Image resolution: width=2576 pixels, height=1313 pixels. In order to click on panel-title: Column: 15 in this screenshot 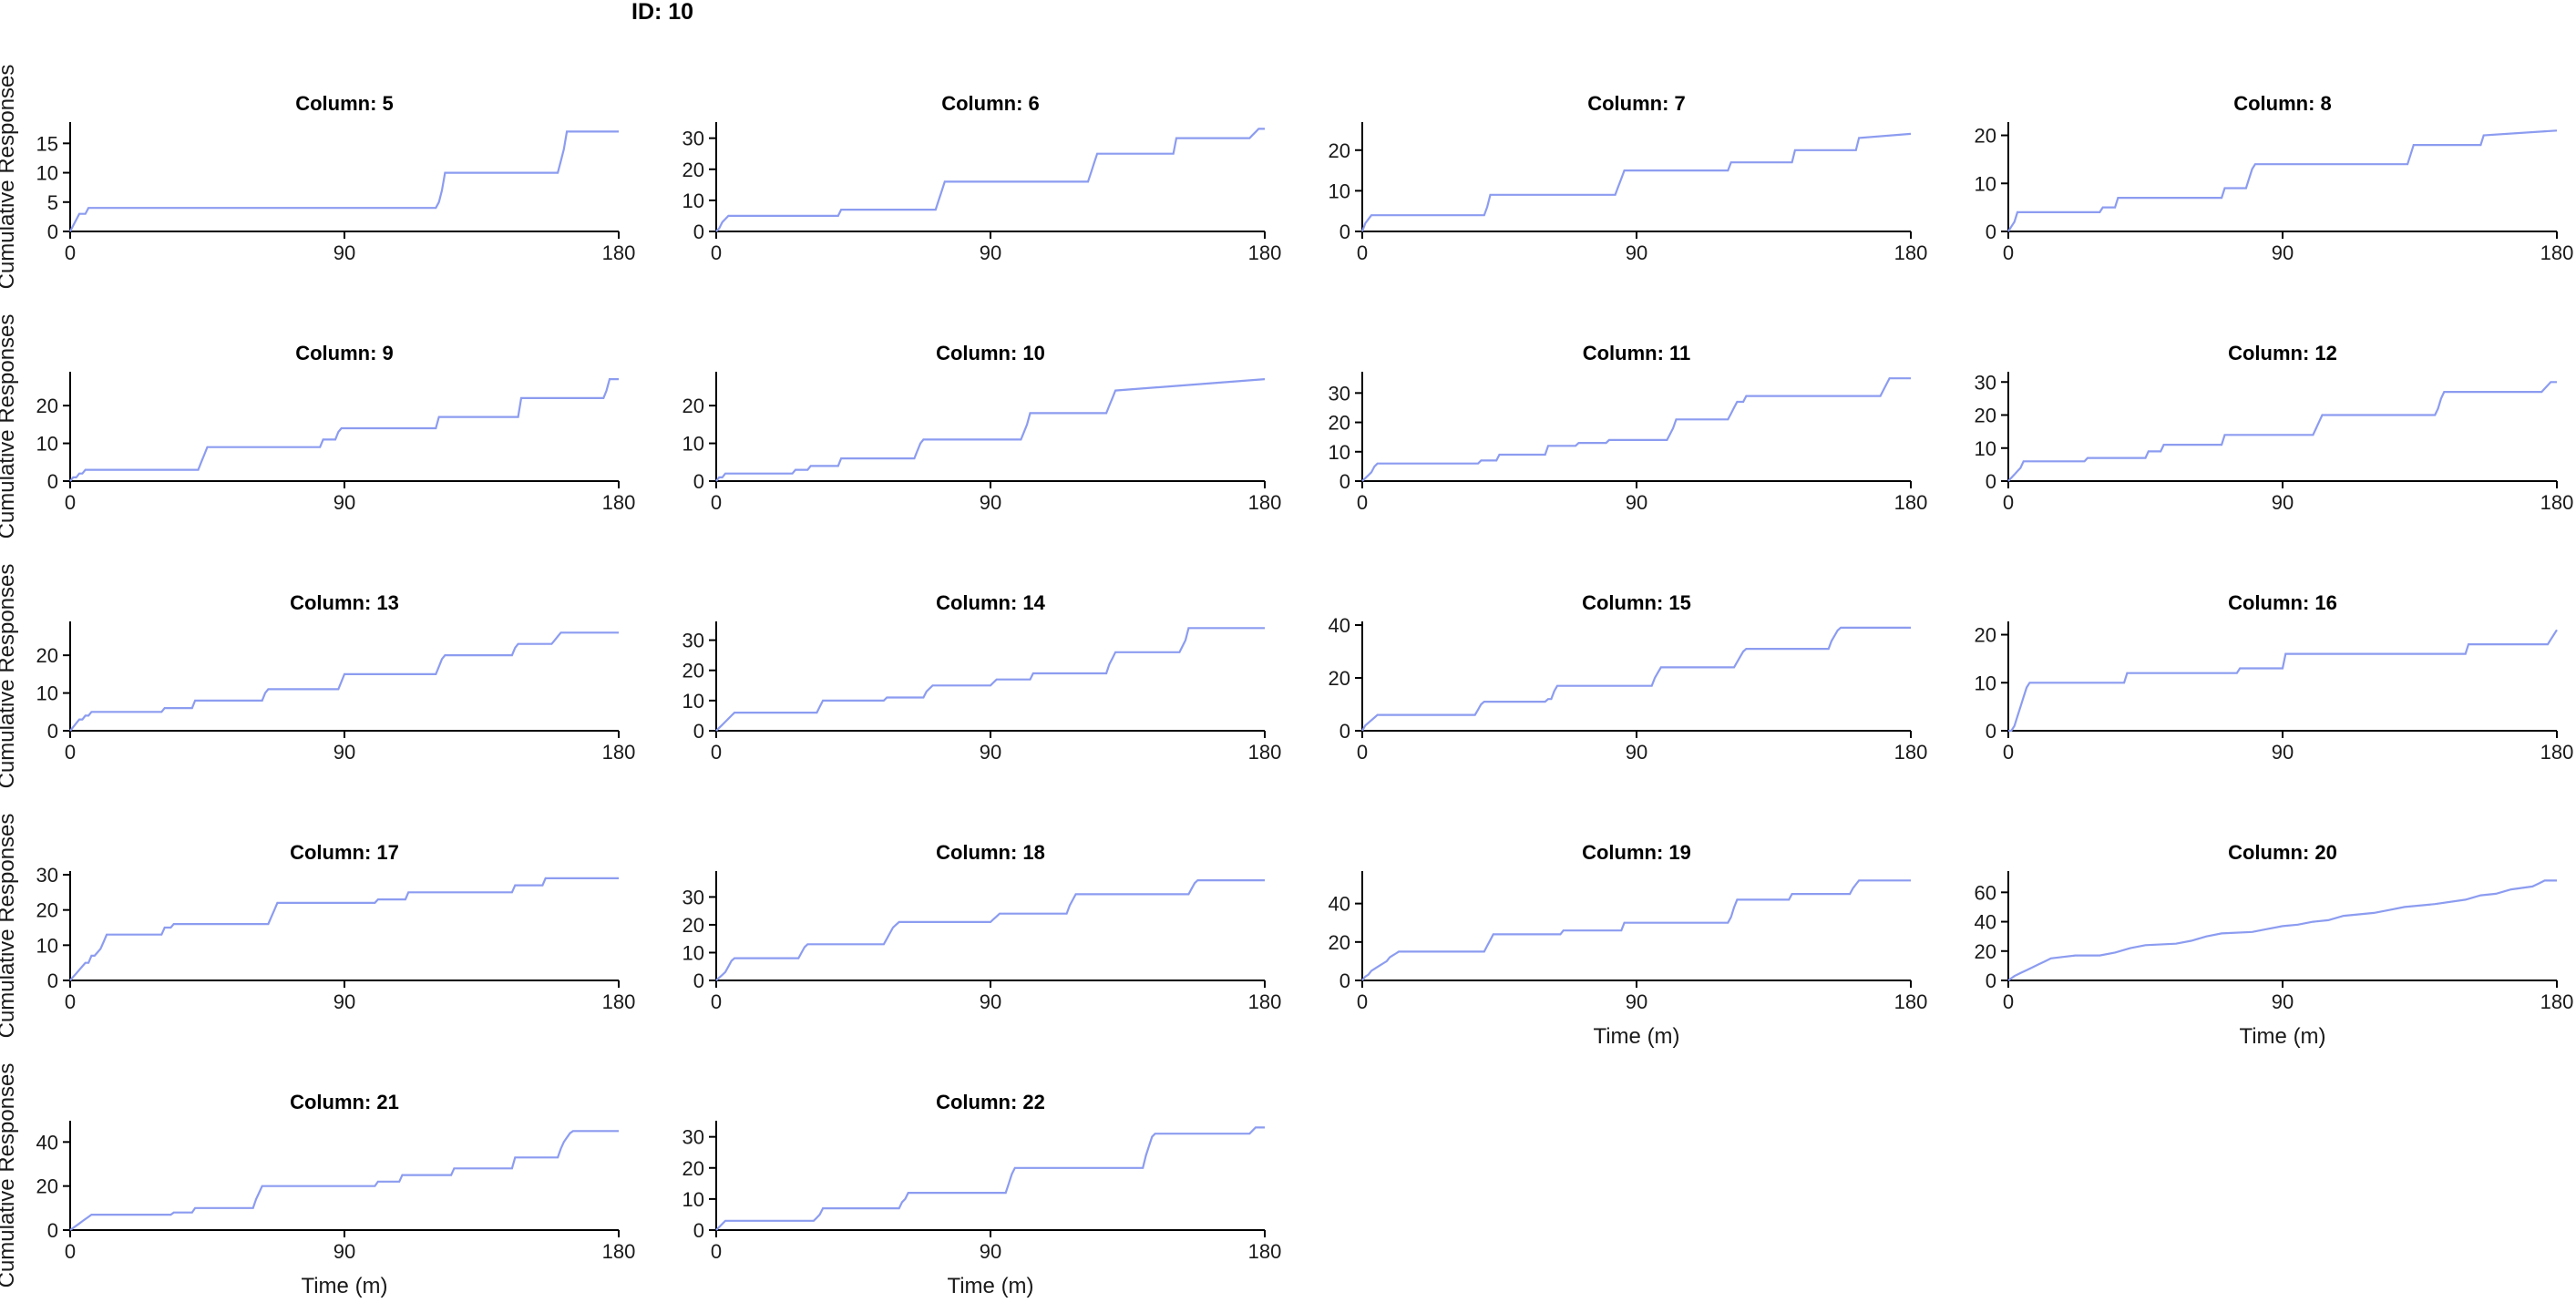, I will do `click(1637, 602)`.